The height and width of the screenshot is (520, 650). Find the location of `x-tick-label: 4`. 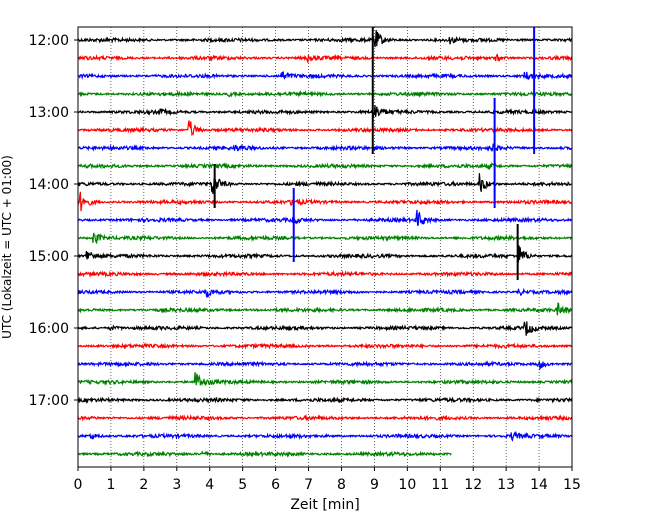

x-tick-label: 4 is located at coordinates (209, 485).